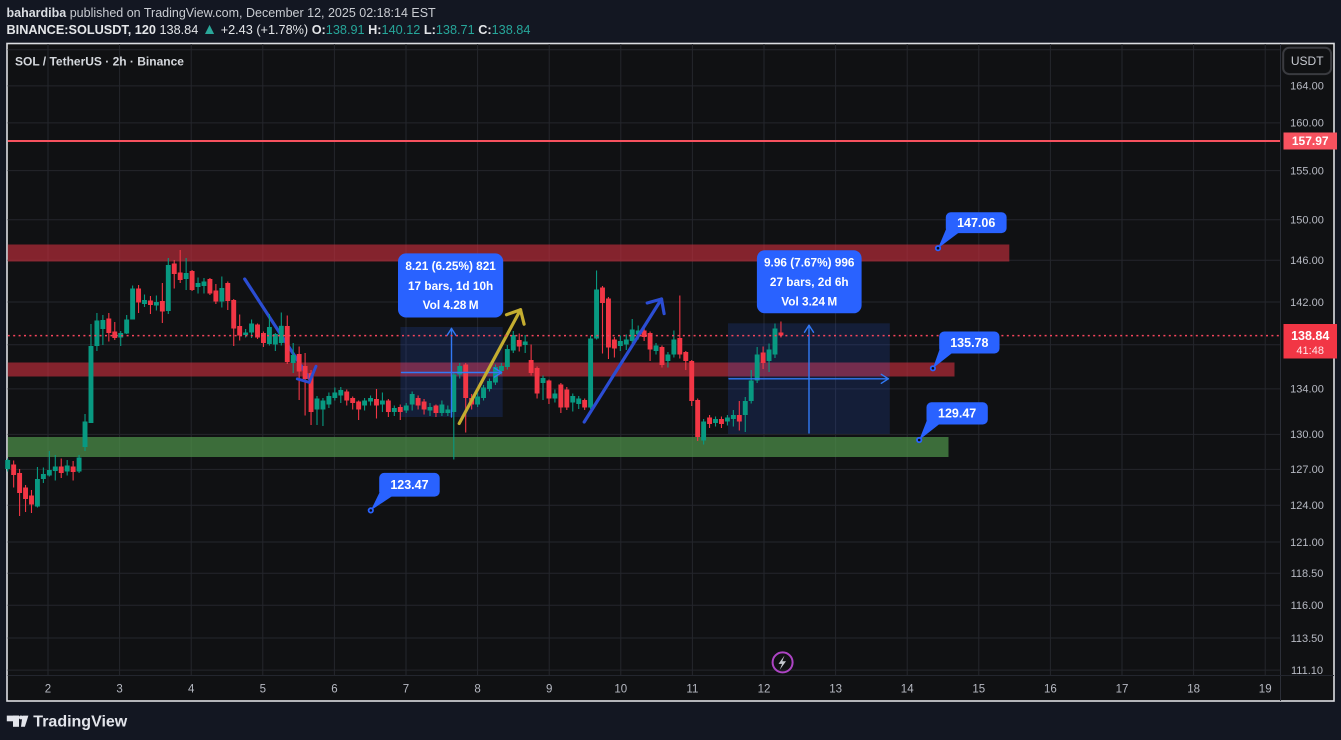 This screenshot has width=1341, height=740. Describe the element at coordinates (263, 690) in the screenshot. I see `svg-text: 5` at that location.